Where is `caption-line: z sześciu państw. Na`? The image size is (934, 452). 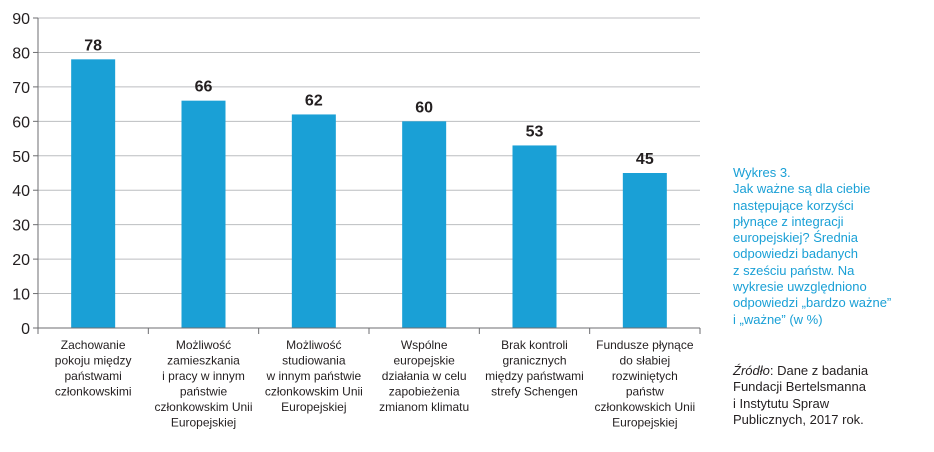
caption-line: z sześciu państw. Na is located at coordinates (794, 270).